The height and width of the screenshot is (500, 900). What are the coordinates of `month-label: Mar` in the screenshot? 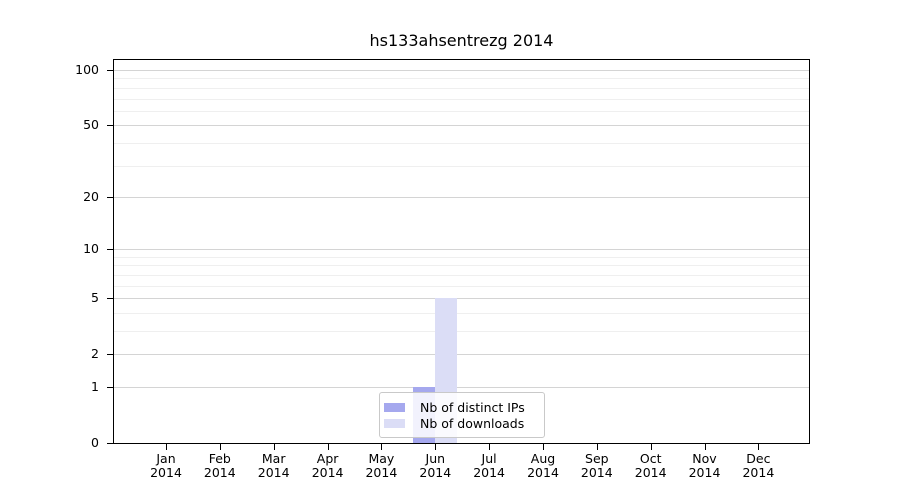 It's located at (273, 458).